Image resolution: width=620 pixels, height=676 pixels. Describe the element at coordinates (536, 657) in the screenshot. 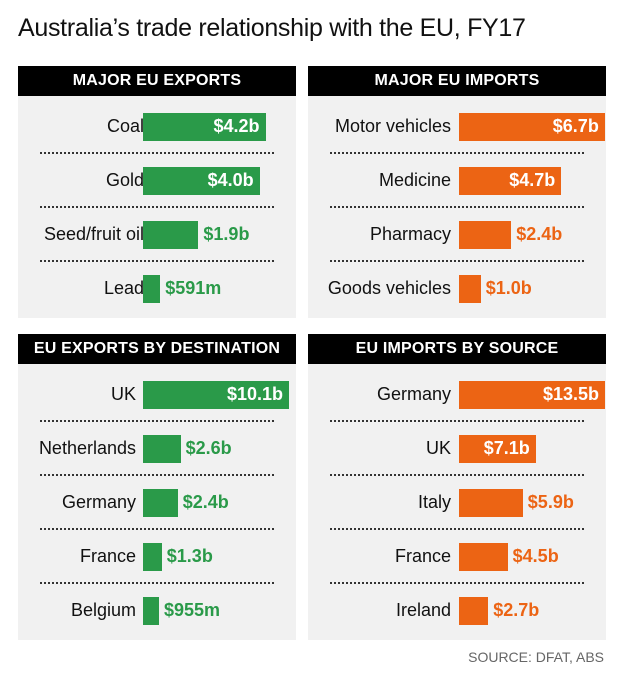

I see `source-note: SOURCE: DFAT, ABS` at that location.